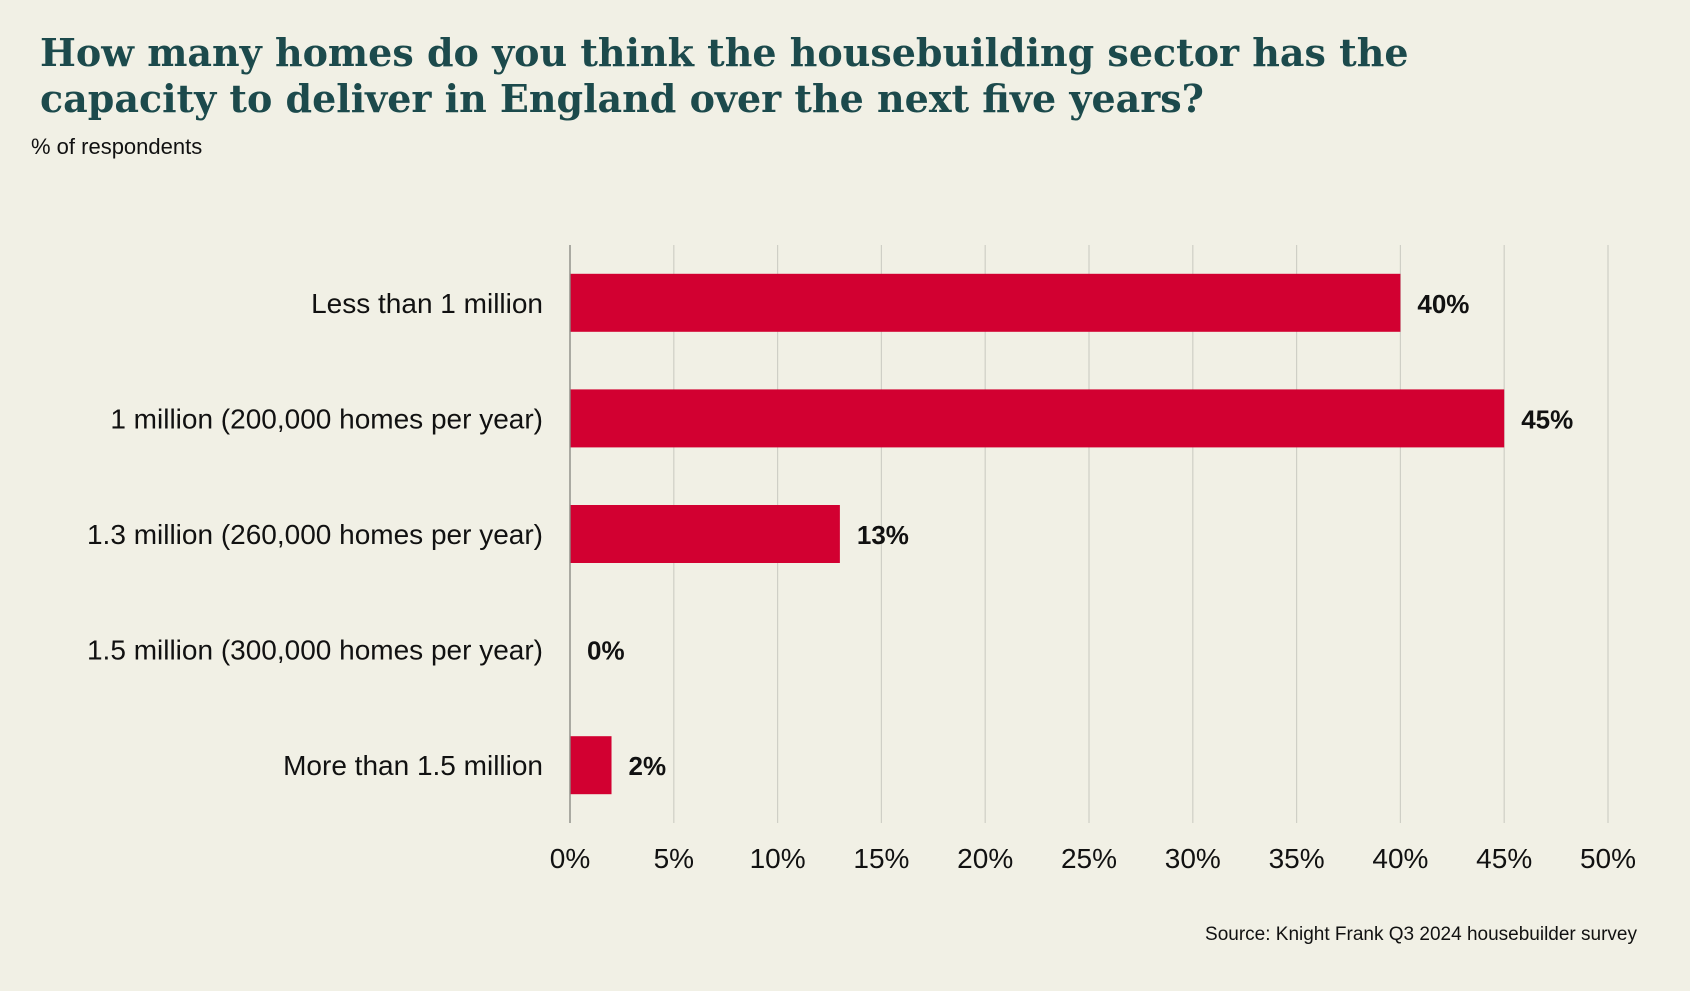 The image size is (1690, 991). What do you see at coordinates (427, 303) in the screenshot?
I see `category-label: Less than 1 million` at bounding box center [427, 303].